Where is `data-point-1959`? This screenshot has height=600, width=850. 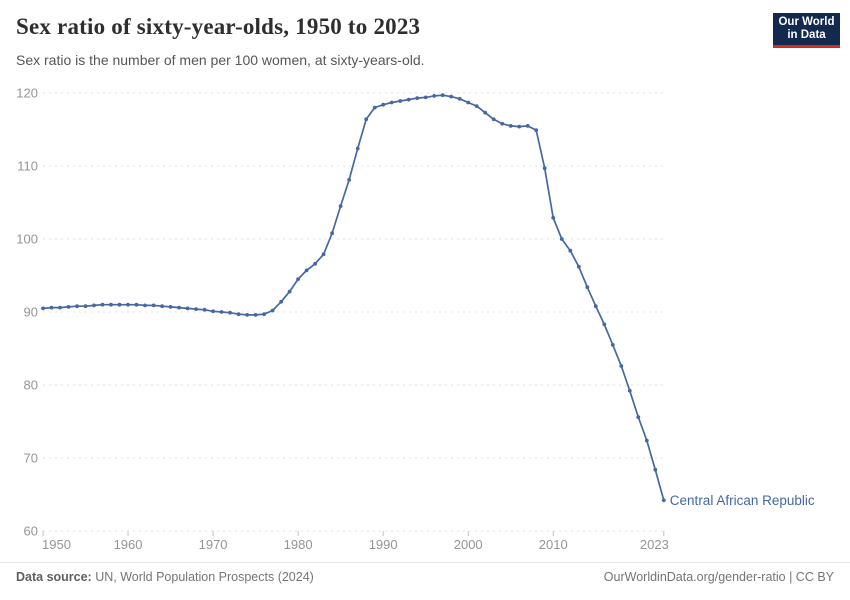 data-point-1959 is located at coordinates (119, 304).